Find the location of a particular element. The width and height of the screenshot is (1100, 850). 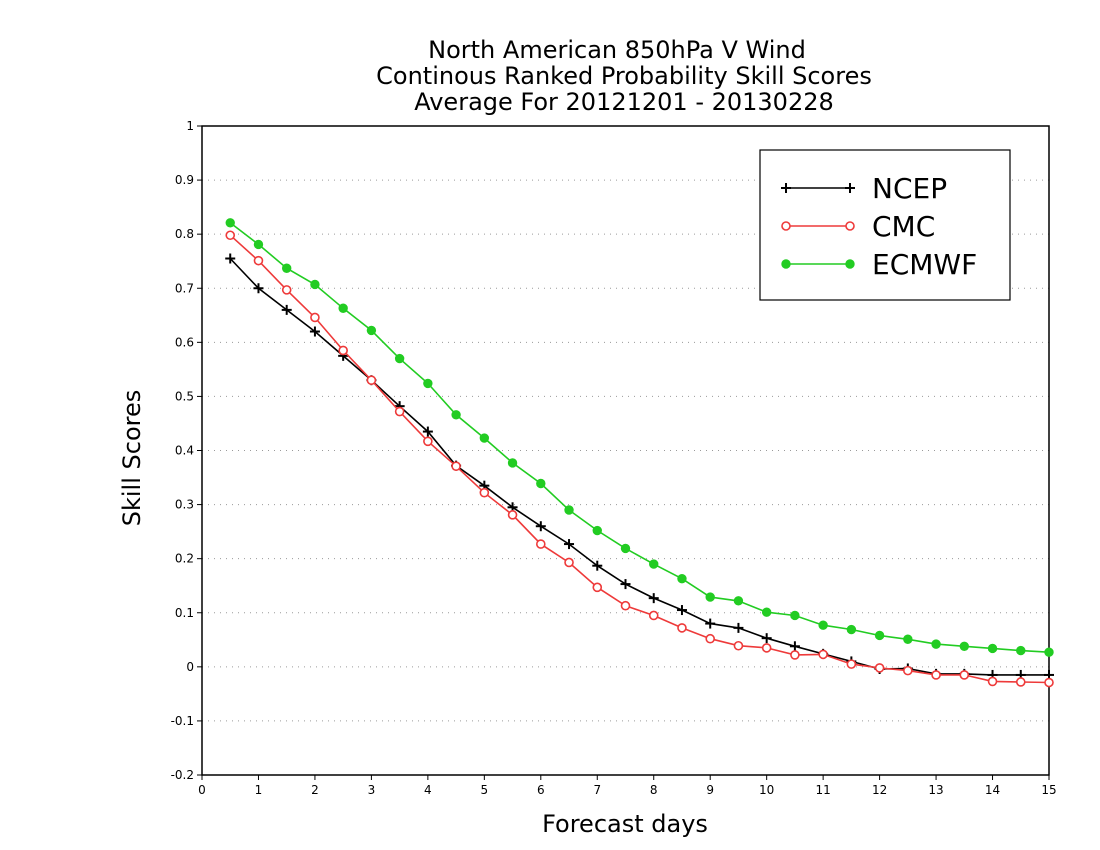

x-tick-label: 4 is located at coordinates (428, 790).